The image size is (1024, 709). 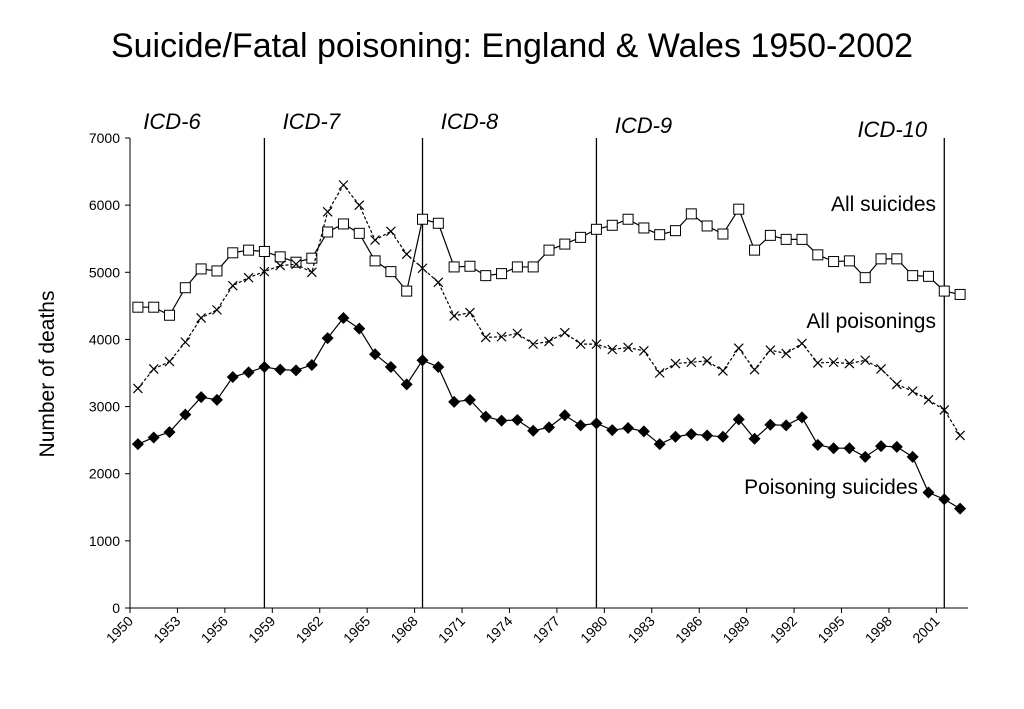 What do you see at coordinates (783, 629) in the screenshot?
I see `x-tick-label: 1992` at bounding box center [783, 629].